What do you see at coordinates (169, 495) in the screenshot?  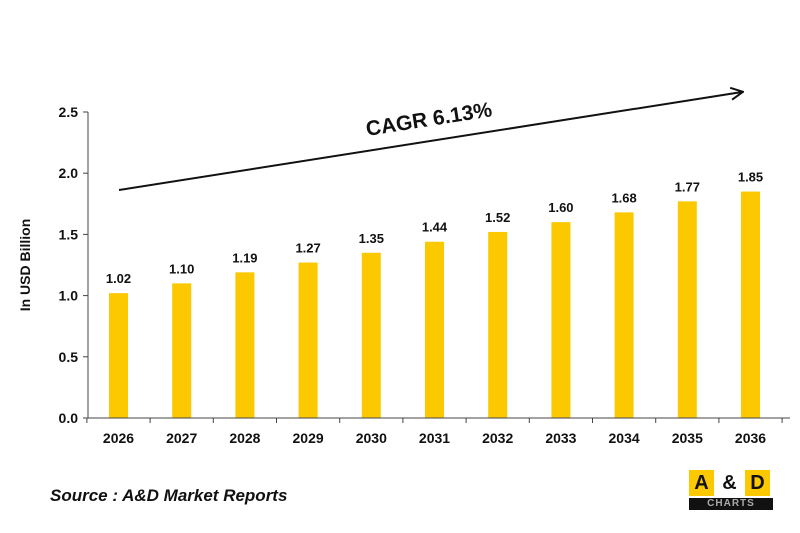 I see `source-note: Source : A&D Market Reports` at bounding box center [169, 495].